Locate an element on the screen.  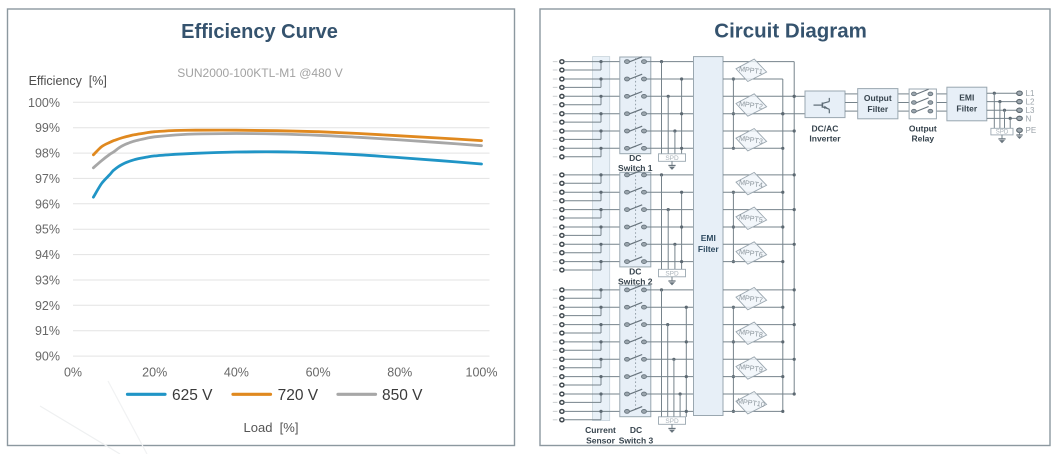
svg-text: Sensor is located at coordinates (601, 440).